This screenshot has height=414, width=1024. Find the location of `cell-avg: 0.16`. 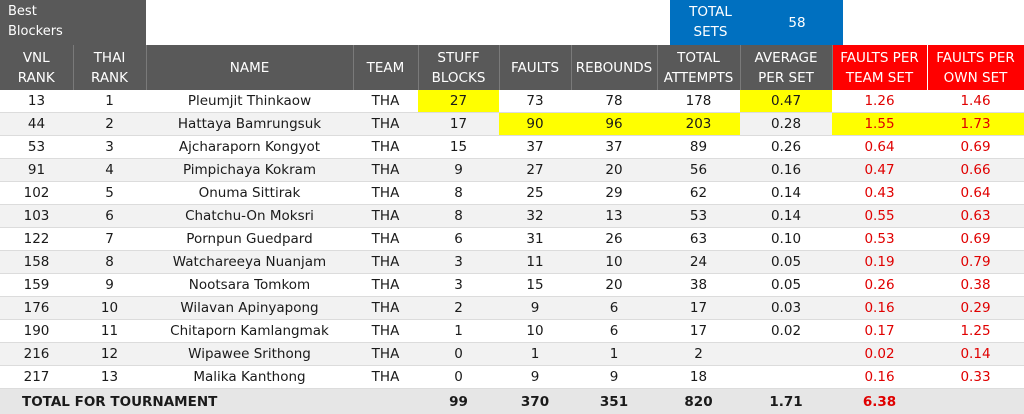

cell-avg: 0.16 is located at coordinates (786, 170).